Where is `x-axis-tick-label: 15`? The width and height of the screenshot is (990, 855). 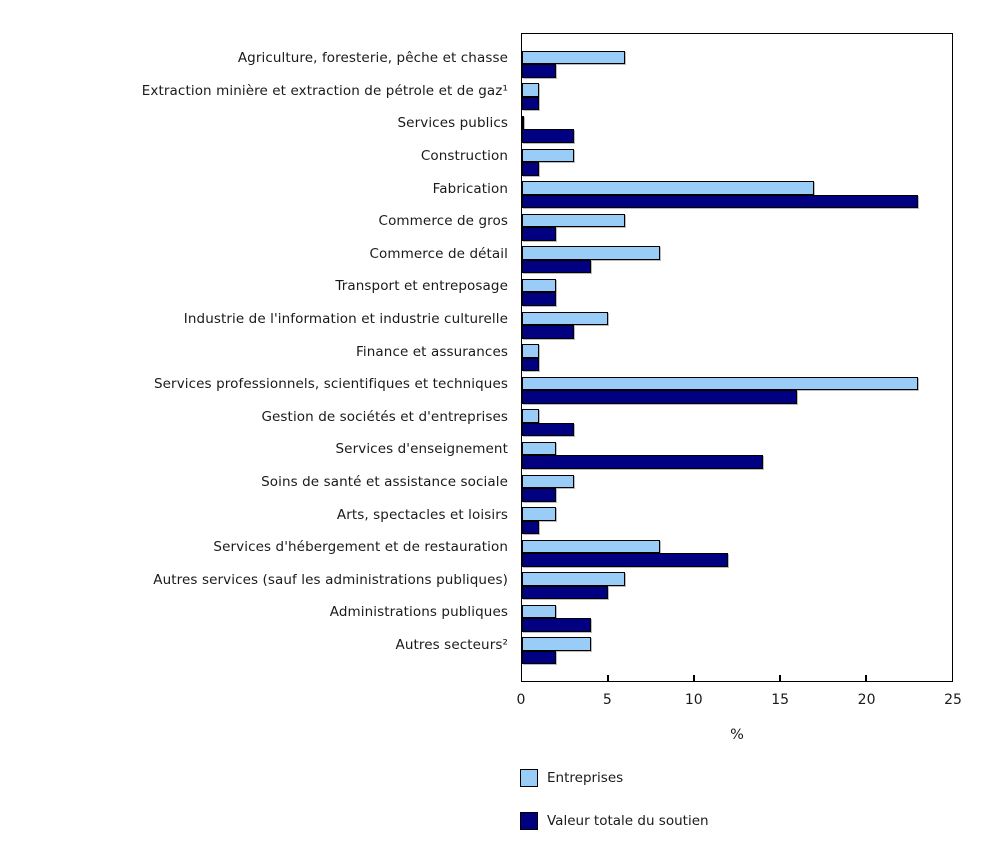
x-axis-tick-label: 15 is located at coordinates (780, 700).